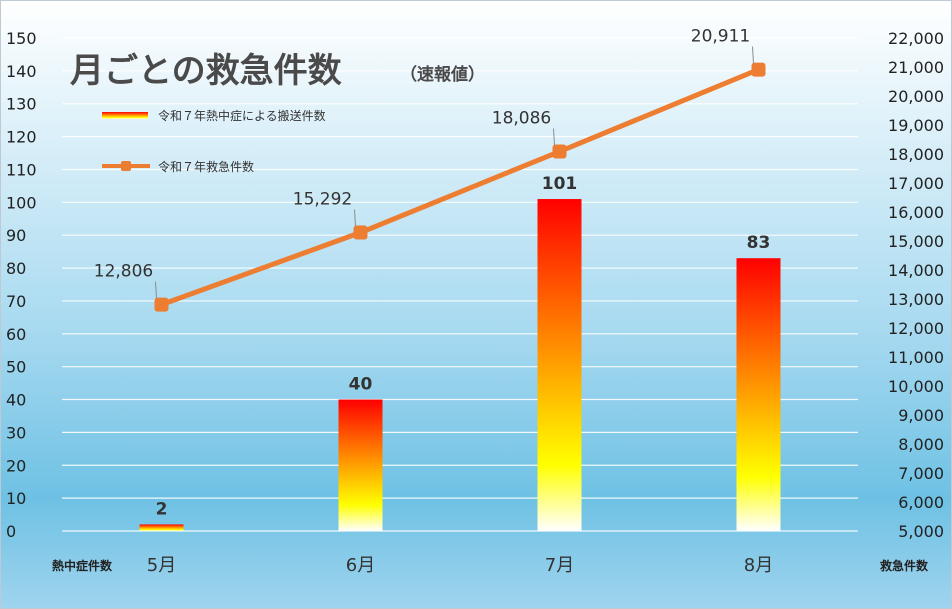 This screenshot has width=952, height=609. Describe the element at coordinates (720, 37) in the screenshot. I see `line-data-label: 20,911` at that location.